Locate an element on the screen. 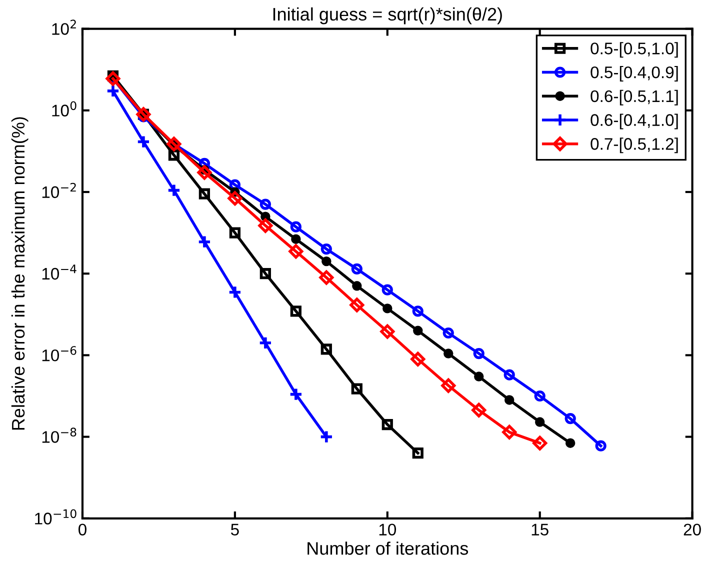 The image size is (705, 576). y-tick-label: 10$^{2}$ is located at coordinates (64, 27).